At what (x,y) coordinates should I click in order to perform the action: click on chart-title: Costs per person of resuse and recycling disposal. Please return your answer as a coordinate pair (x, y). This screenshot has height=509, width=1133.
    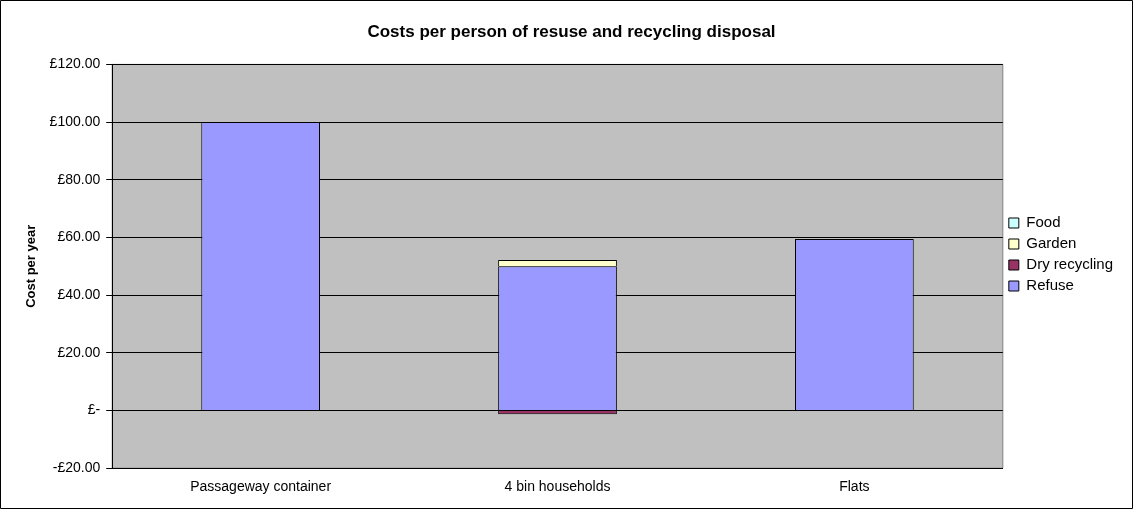
    Looking at the image, I should click on (571, 31).